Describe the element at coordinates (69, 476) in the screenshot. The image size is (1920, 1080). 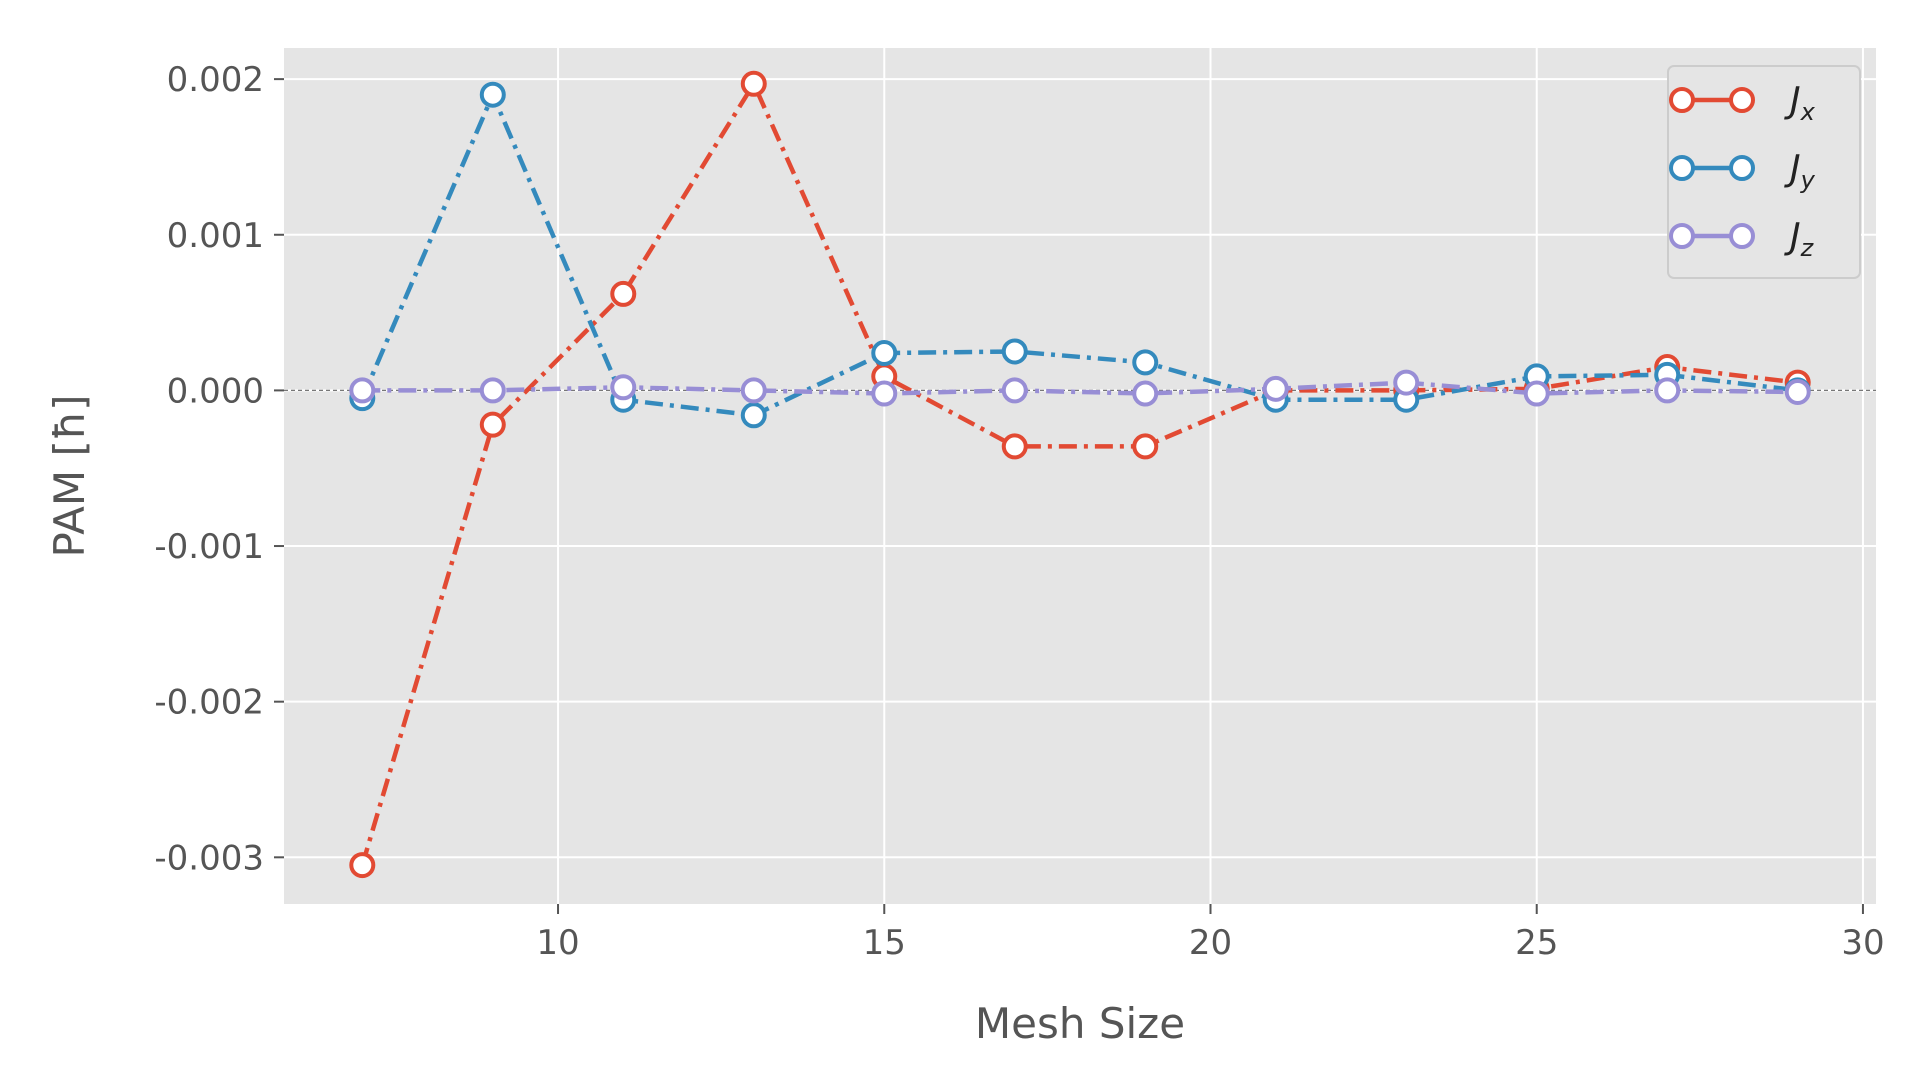
I see `y-axis-label: PAM [ħ]` at that location.